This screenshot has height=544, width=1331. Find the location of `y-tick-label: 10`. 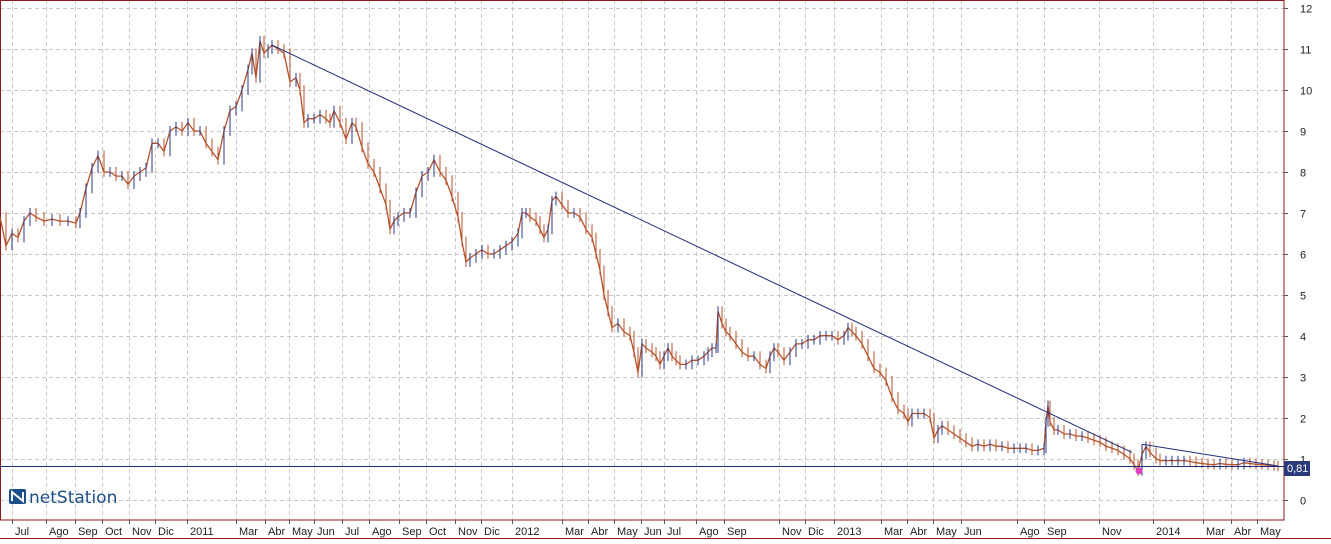

y-tick-label: 10 is located at coordinates (1306, 92).